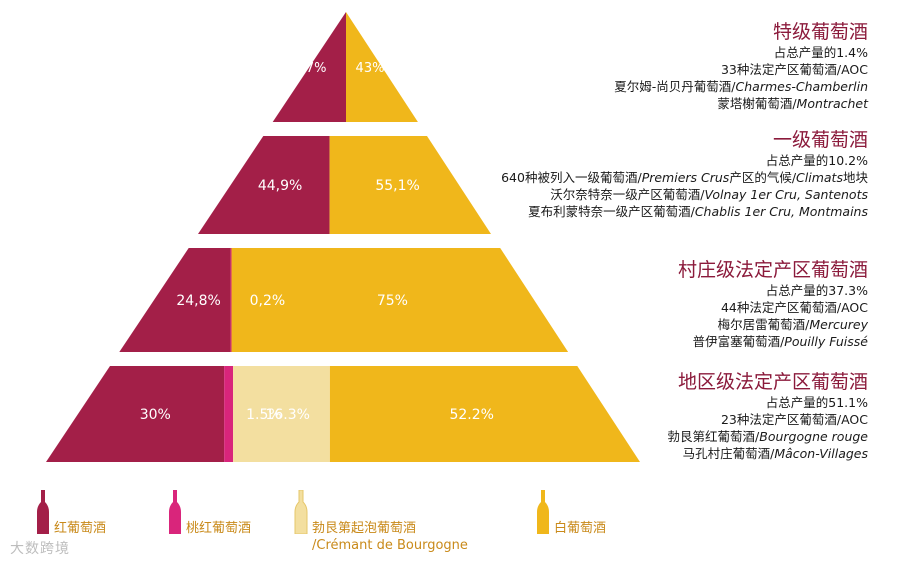 The height and width of the screenshot is (568, 900). I want to click on legend-label: 红葡萄酒, so click(80, 528).